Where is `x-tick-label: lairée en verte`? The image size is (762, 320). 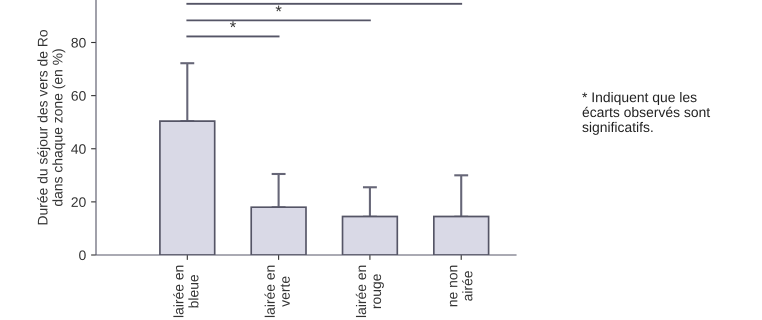 x-tick-label: lairée en verte is located at coordinates (277, 292).